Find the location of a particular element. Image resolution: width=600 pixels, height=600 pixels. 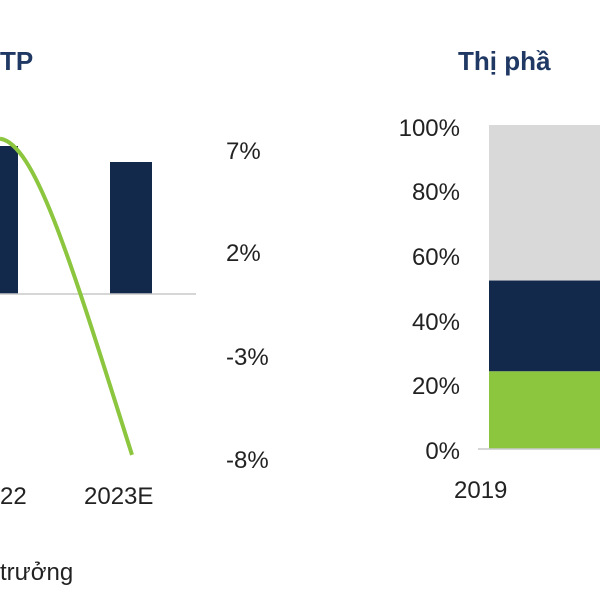

x-tick-22: 22 is located at coordinates (13, 496).